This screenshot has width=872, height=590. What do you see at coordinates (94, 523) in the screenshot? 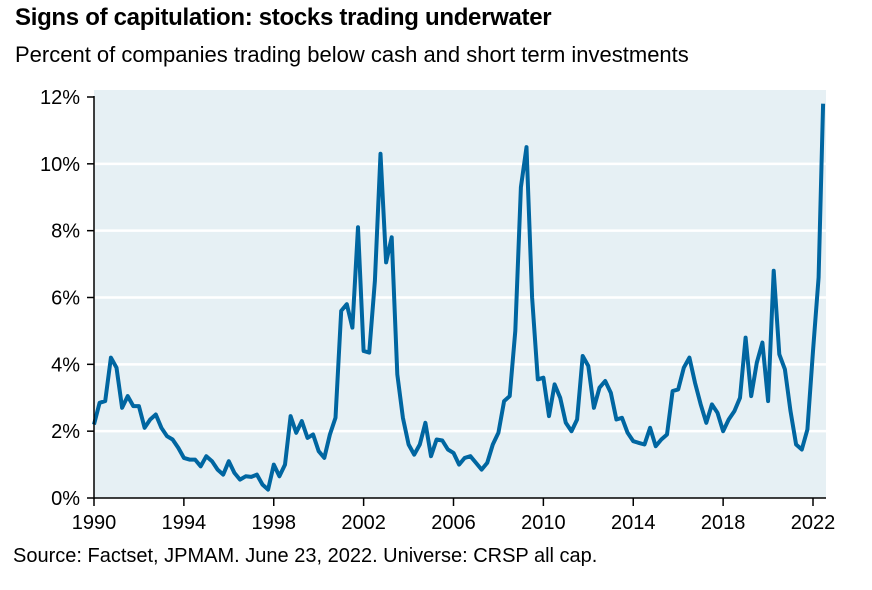
I see `x-tick-label: 1990` at bounding box center [94, 523].